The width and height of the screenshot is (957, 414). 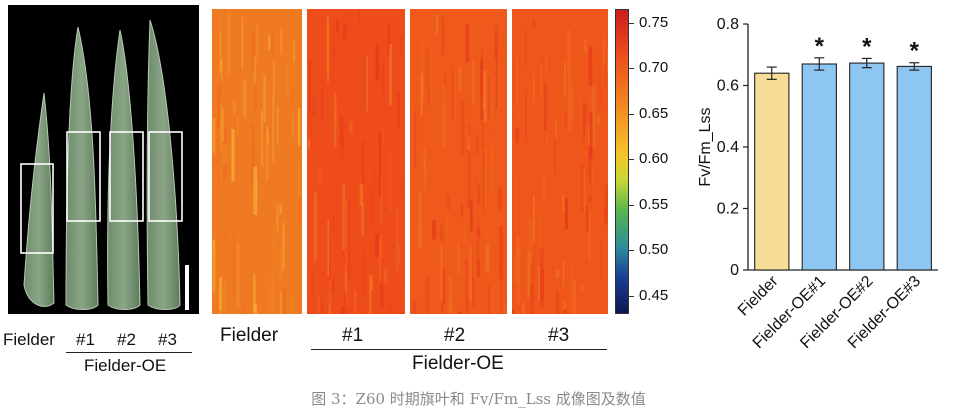 What do you see at coordinates (458, 161) in the screenshot?
I see `fluorescence-image-oe2` at bounding box center [458, 161].